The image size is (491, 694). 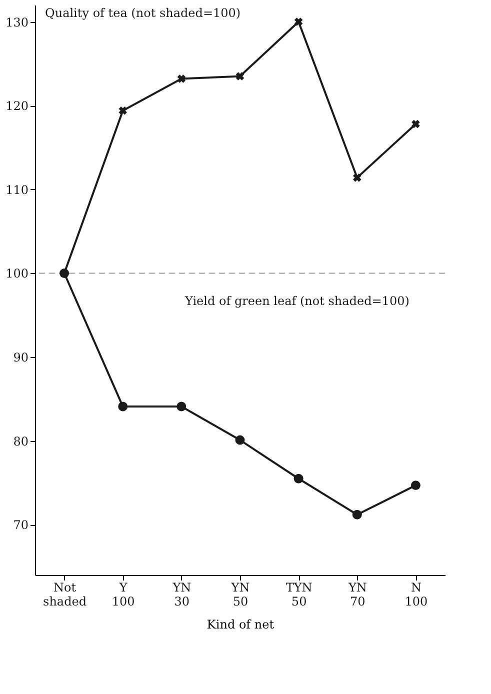 What do you see at coordinates (20, 357) in the screenshot?
I see `y-tick-label: 90` at bounding box center [20, 357].